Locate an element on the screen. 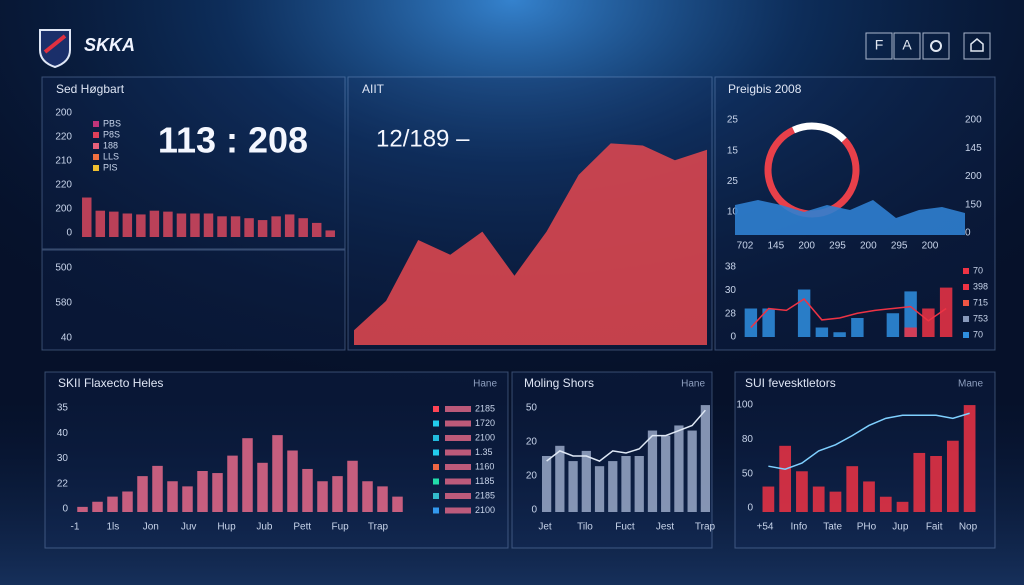  legend-label: 70 is located at coordinates (978, 270).